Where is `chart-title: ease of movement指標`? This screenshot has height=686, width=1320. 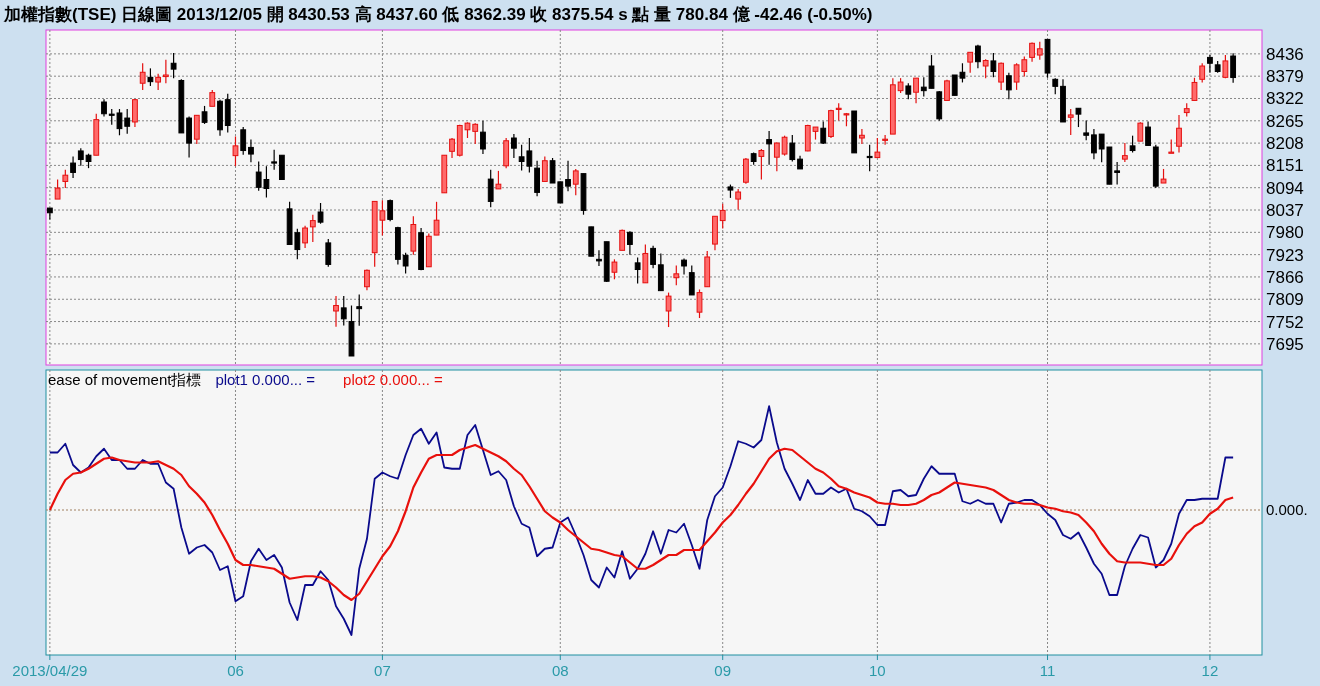 chart-title: ease of movement指標 is located at coordinates (125, 379).